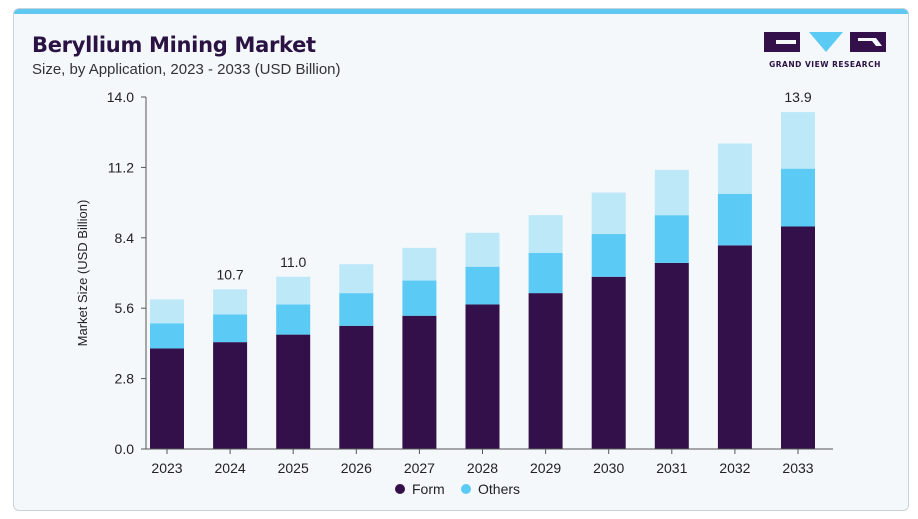 The width and height of the screenshot is (918, 519). I want to click on y-tick-label: 8.4, so click(125, 238).